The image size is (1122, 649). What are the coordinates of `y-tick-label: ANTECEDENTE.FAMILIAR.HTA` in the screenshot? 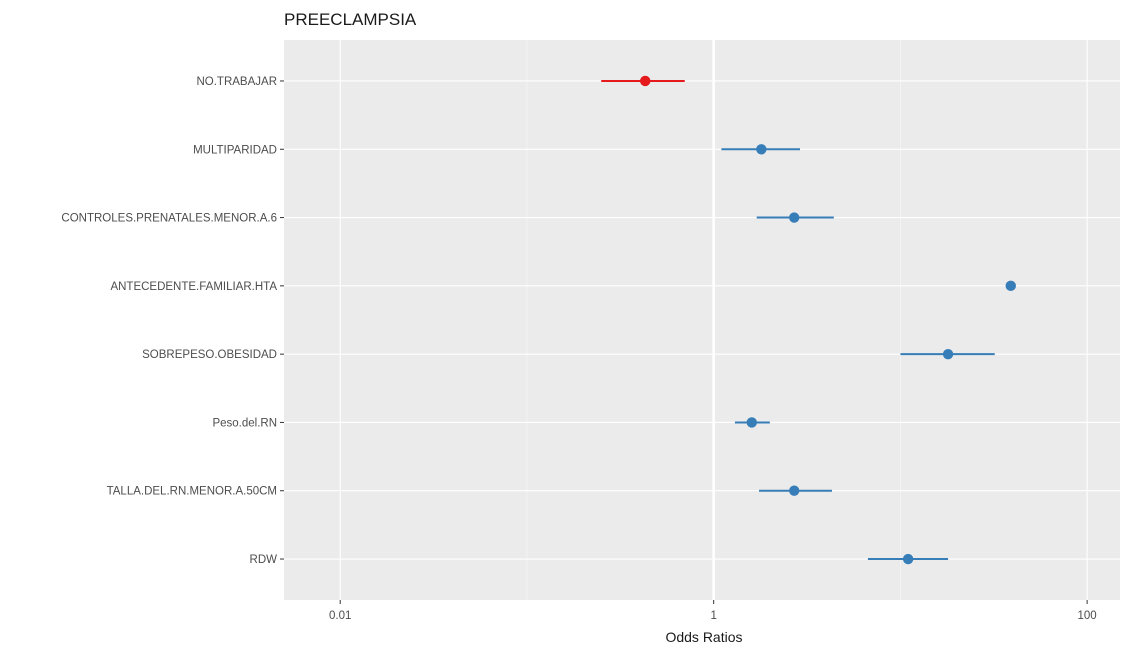 It's located at (193, 287).